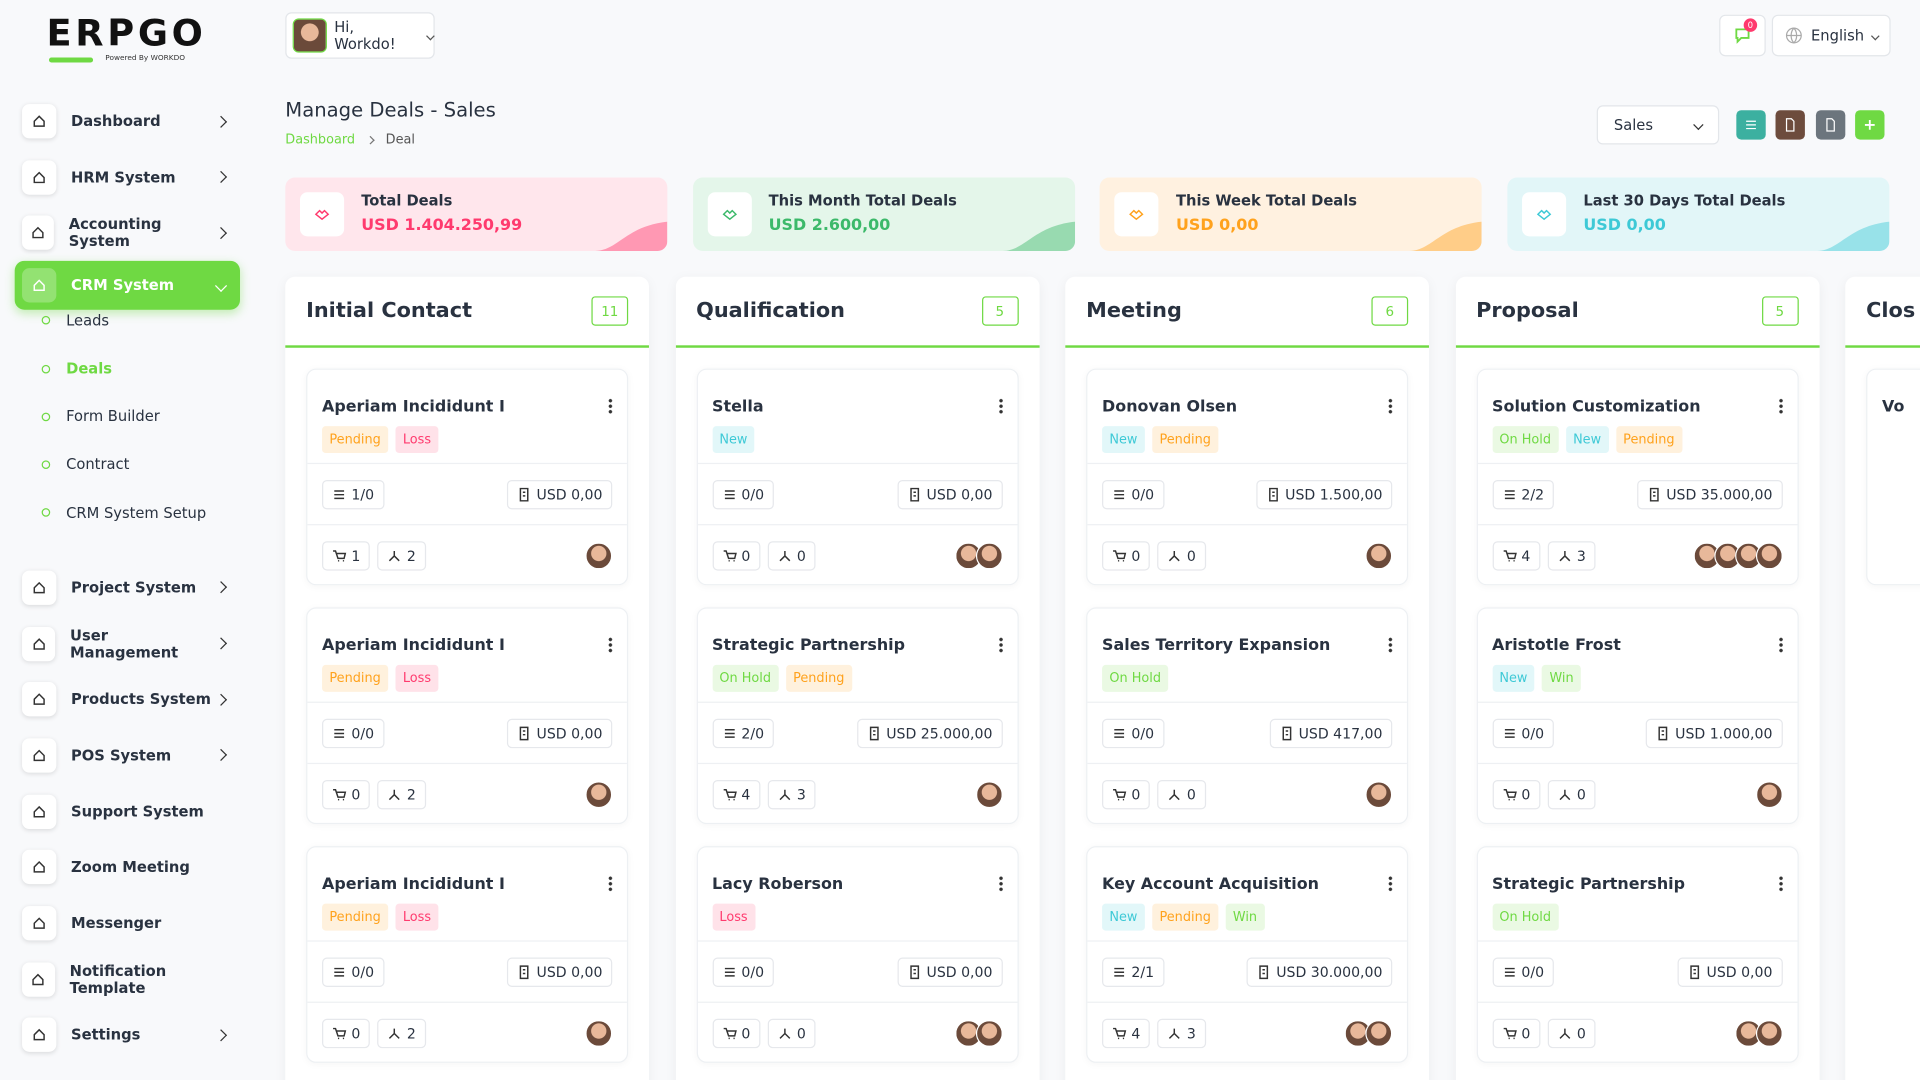 The width and height of the screenshot is (1920, 1080). Describe the element at coordinates (118, 979) in the screenshot. I see `nav-label: Notification Template` at that location.